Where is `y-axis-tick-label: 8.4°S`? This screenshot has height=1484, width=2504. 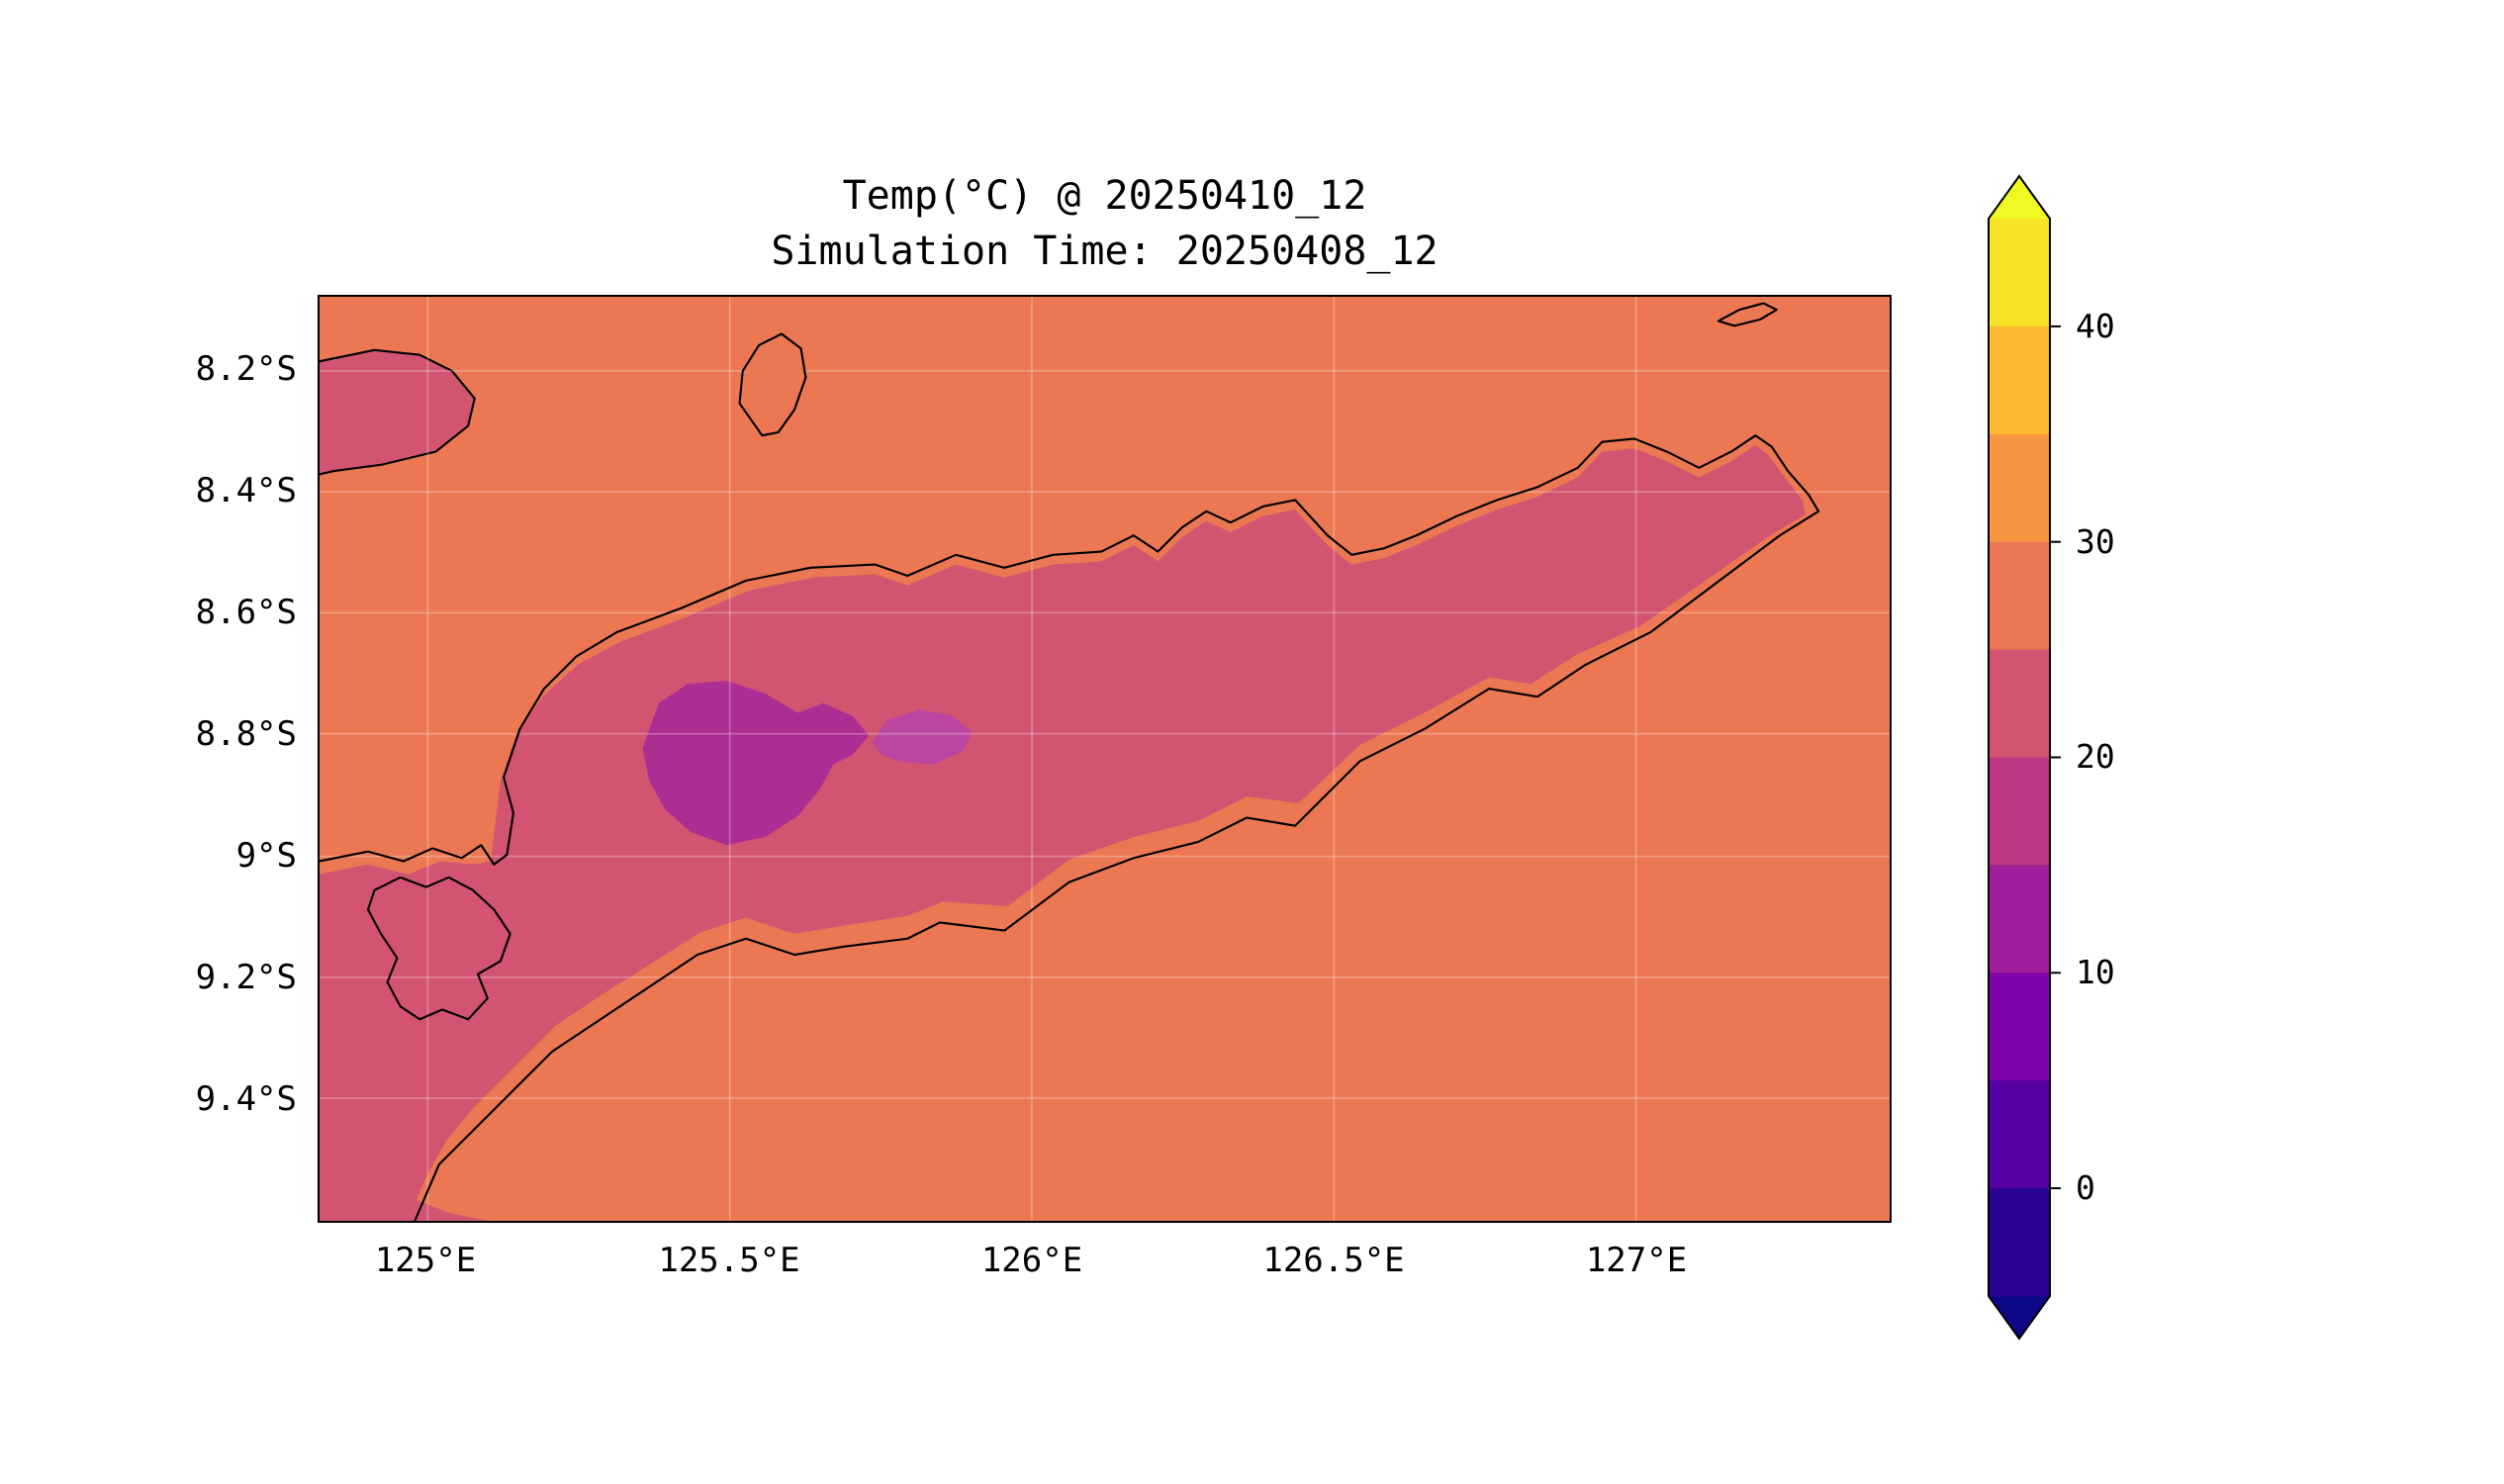
y-axis-tick-label: 8.4°S is located at coordinates (246, 490).